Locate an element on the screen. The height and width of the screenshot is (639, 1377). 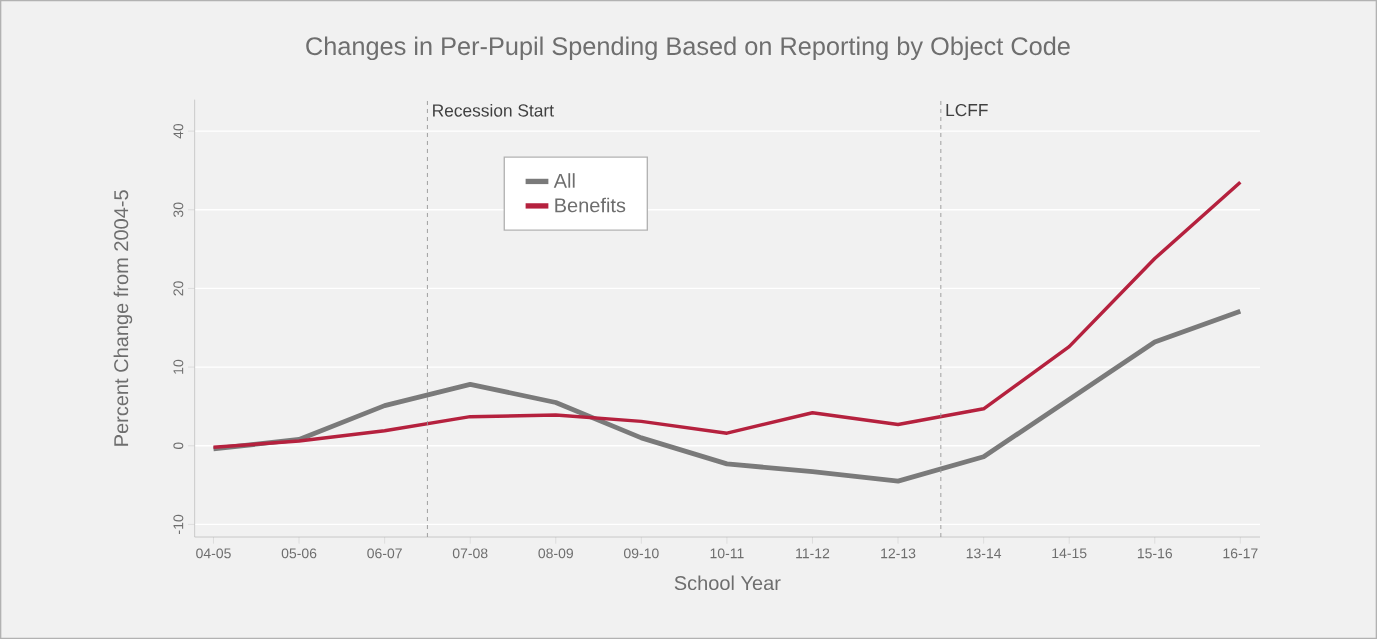
y-tick-label: 40 is located at coordinates (178, 131).